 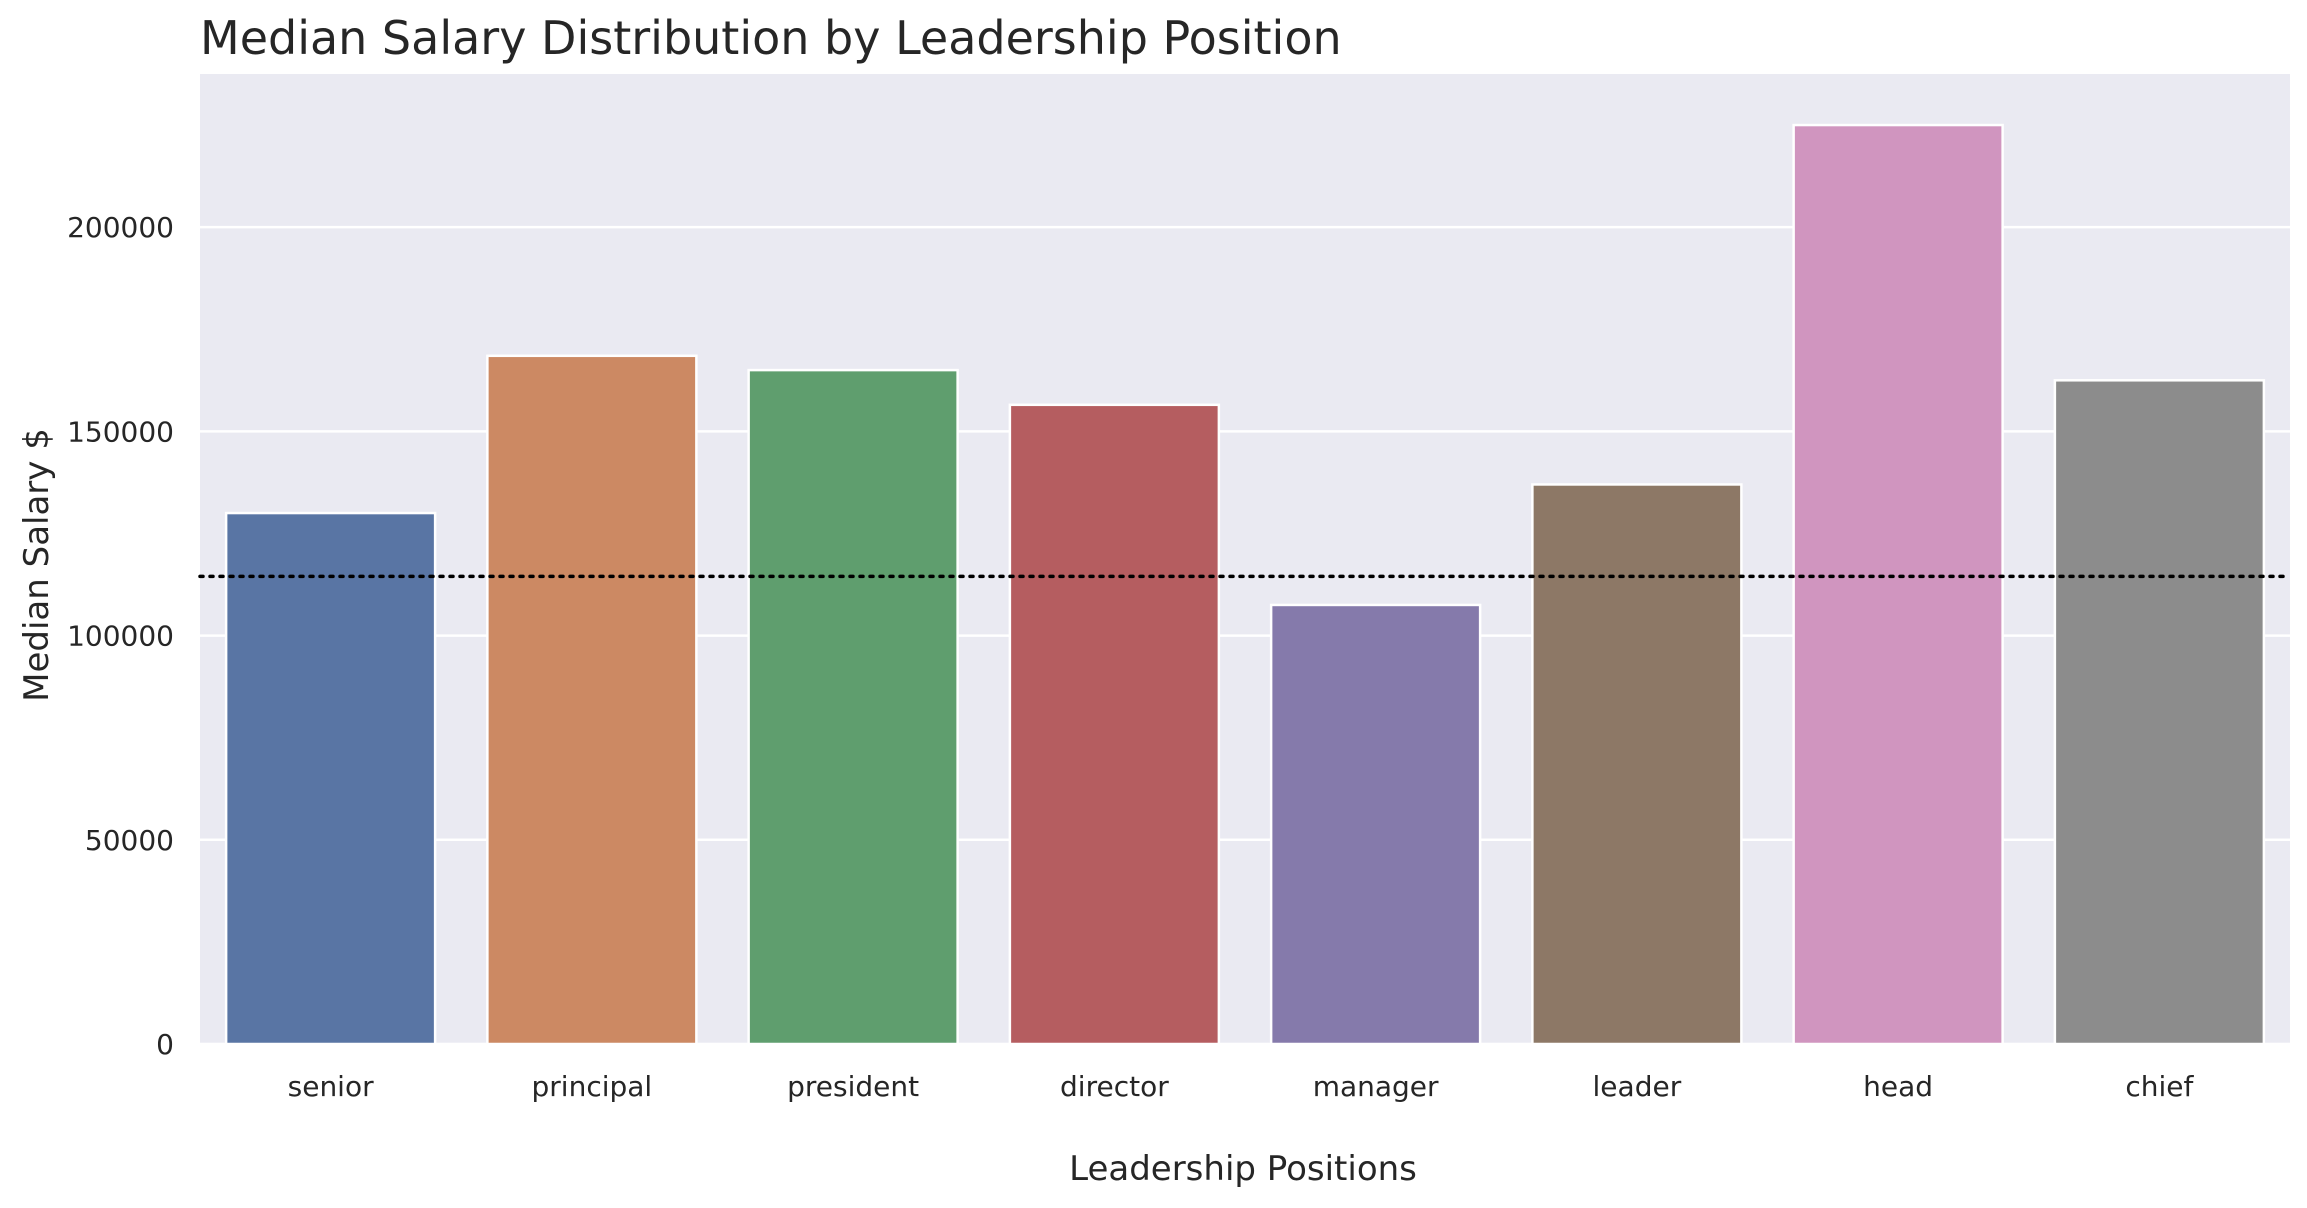 What do you see at coordinates (1114, 1086) in the screenshot?
I see `x-tick-label-director: director` at bounding box center [1114, 1086].